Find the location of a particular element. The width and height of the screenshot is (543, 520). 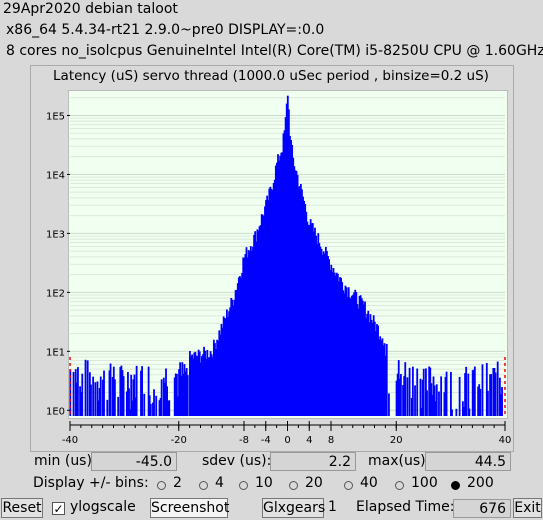

sdev-value: 2.2 is located at coordinates (313, 461).